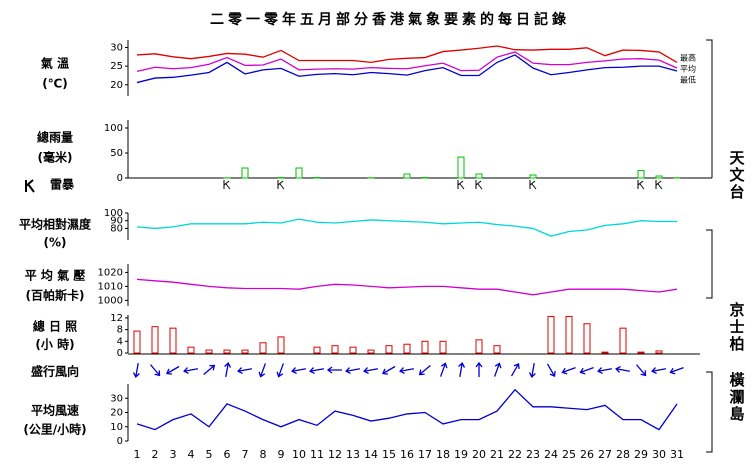 The width and height of the screenshot is (754, 472). What do you see at coordinates (407, 454) in the screenshot?
I see `x-tick-label: 16` at bounding box center [407, 454].